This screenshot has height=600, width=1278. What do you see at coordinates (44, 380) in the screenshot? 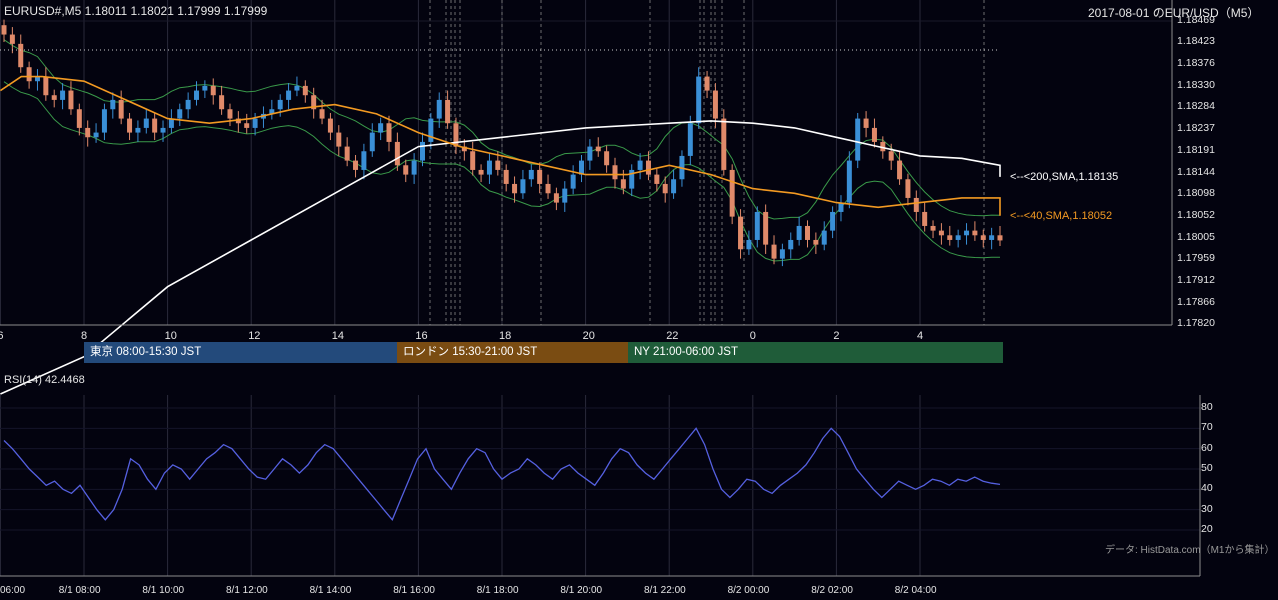
I see `rsi-label: RSI(14) 42.4468` at bounding box center [44, 380].